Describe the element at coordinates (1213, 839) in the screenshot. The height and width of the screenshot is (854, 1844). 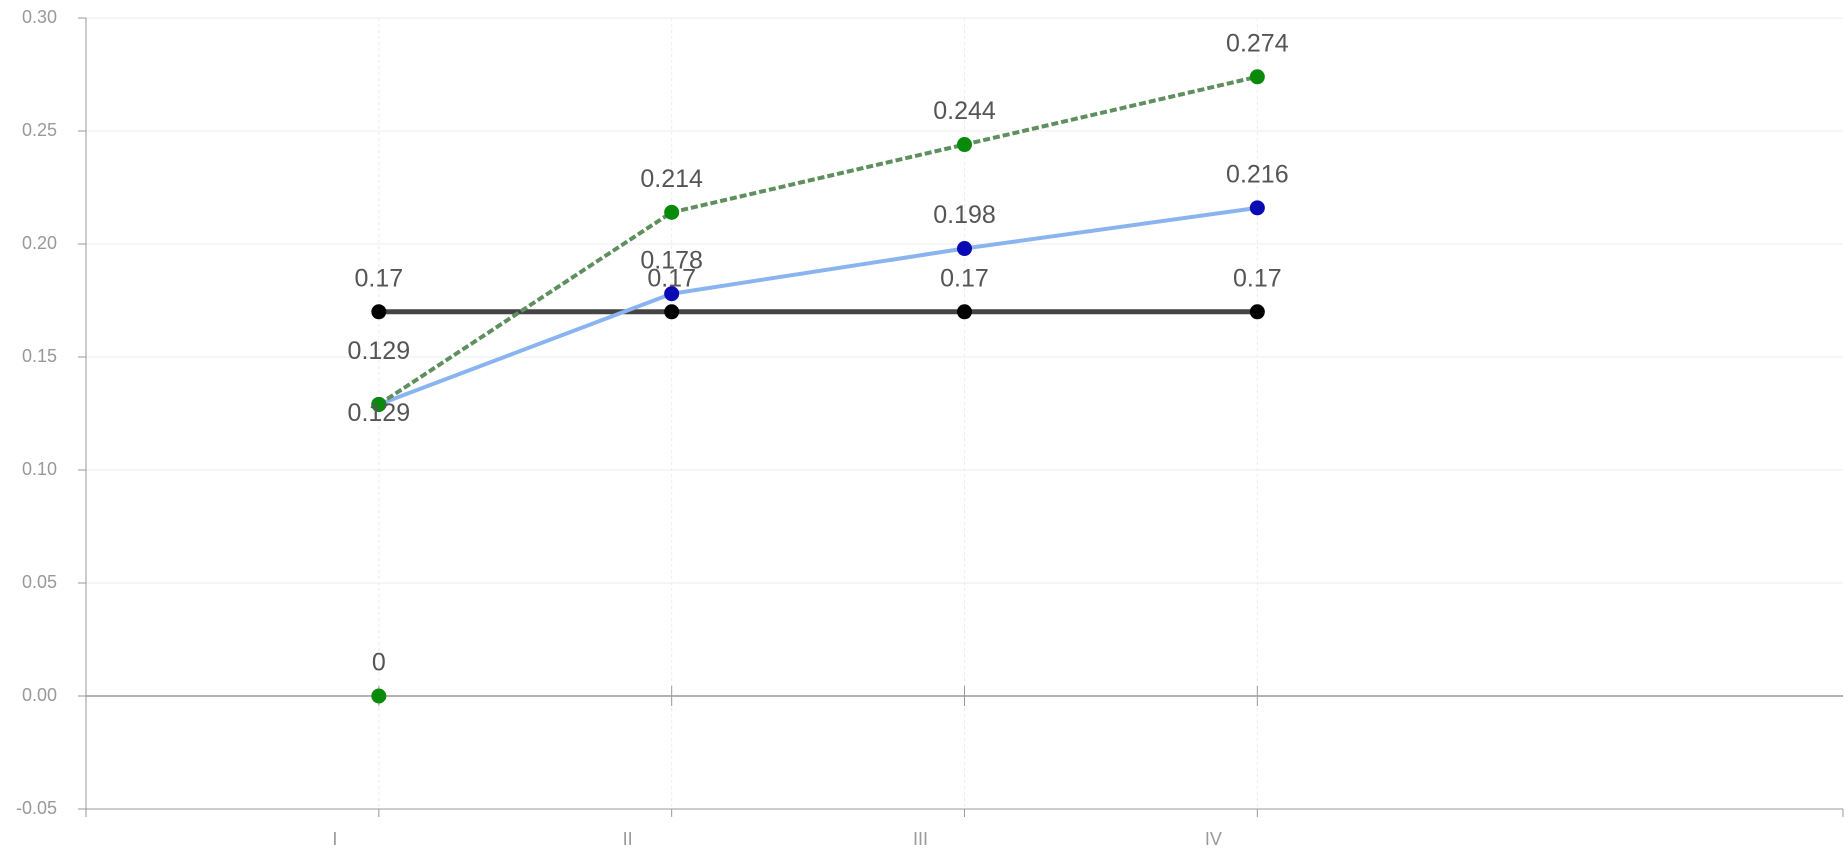
I see `x-tick-label: IV` at that location.